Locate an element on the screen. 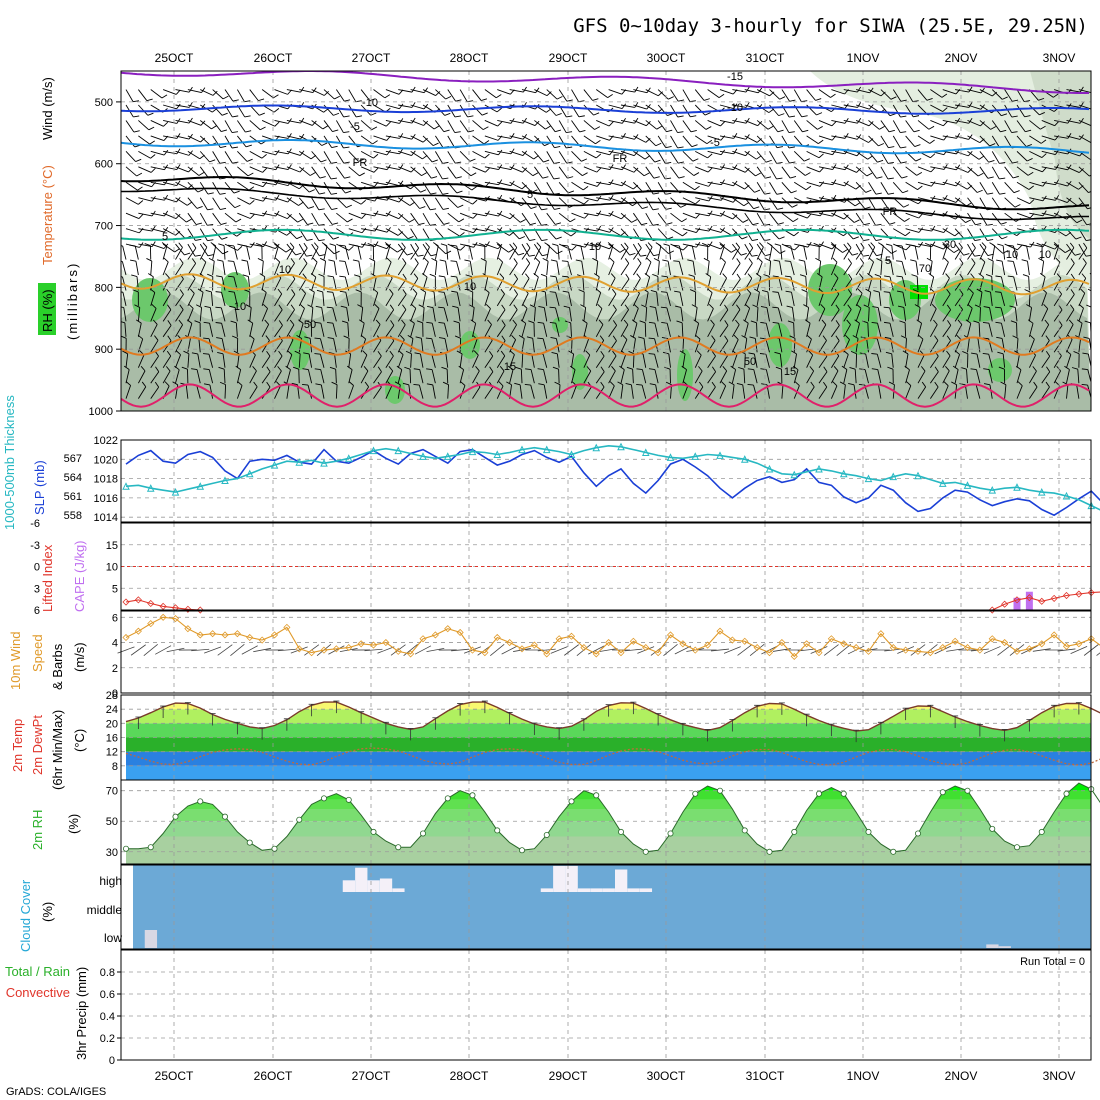 This screenshot has width=1100, height=1100. rh-marker is located at coordinates (794, 831).